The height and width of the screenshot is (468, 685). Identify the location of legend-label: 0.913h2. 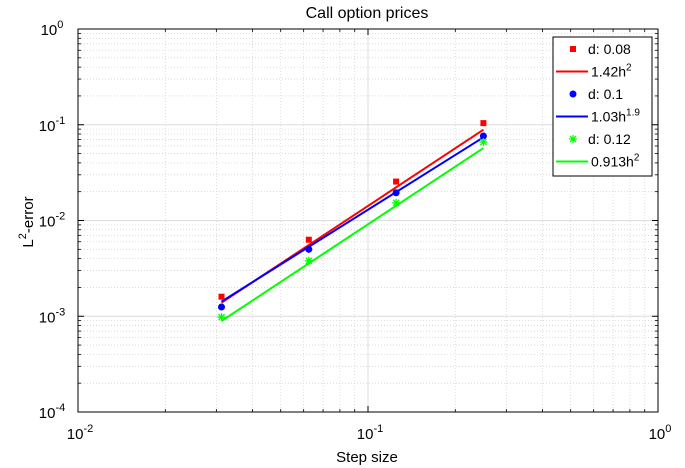
(615, 161).